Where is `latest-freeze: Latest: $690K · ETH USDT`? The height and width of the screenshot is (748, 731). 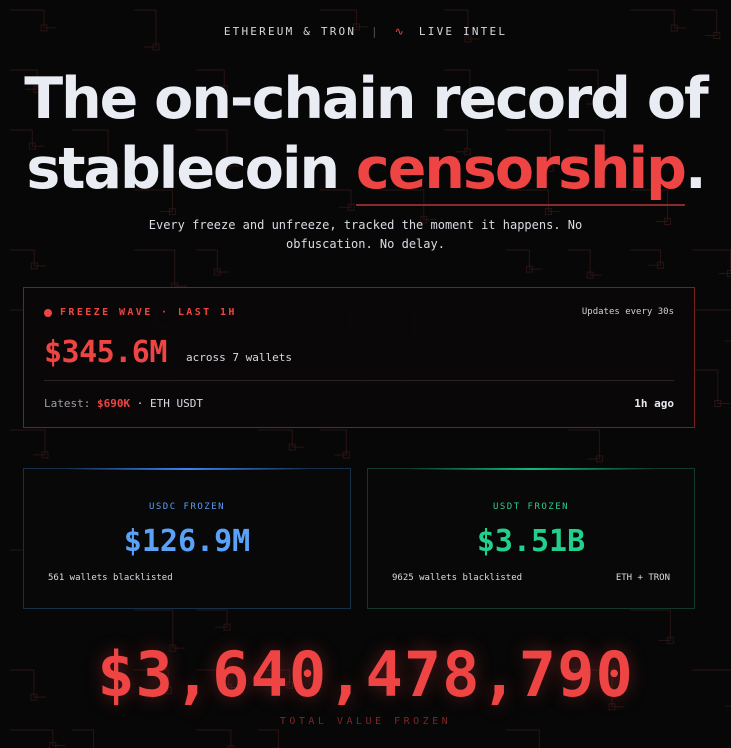 latest-freeze: Latest: $690K · ETH USDT is located at coordinates (123, 403).